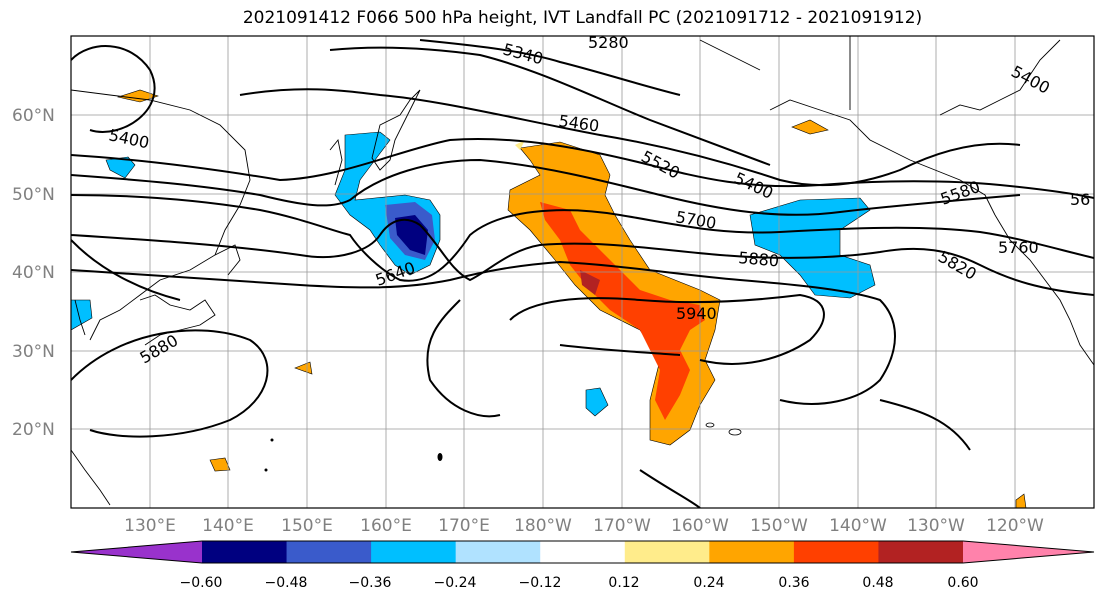  What do you see at coordinates (608, 42) in the screenshot?
I see `contour-label: 5280` at bounding box center [608, 42].